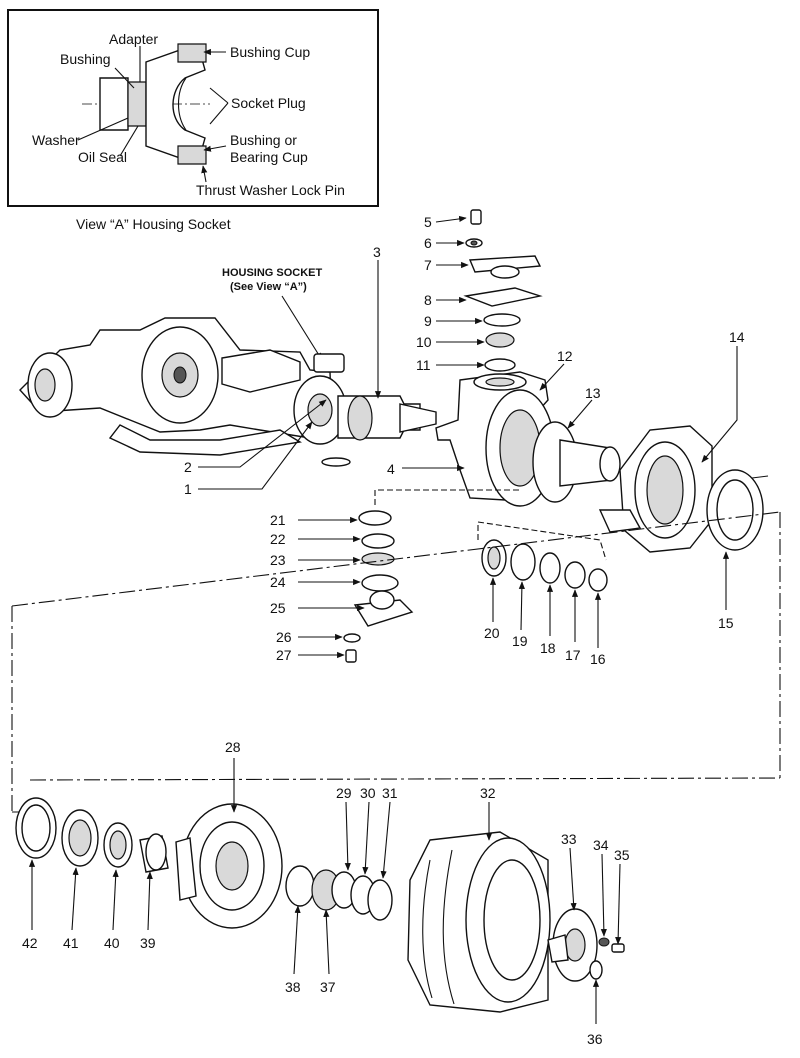  What do you see at coordinates (428, 265) in the screenshot?
I see `callout-7: 7` at bounding box center [428, 265].